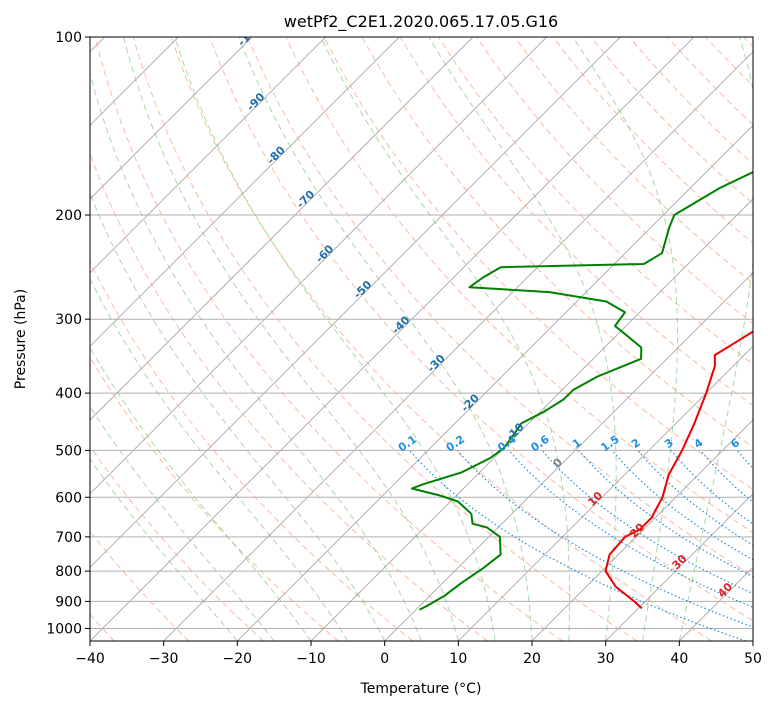  What do you see at coordinates (68, 216) in the screenshot?
I see `y-tick-label: 200` at bounding box center [68, 216].